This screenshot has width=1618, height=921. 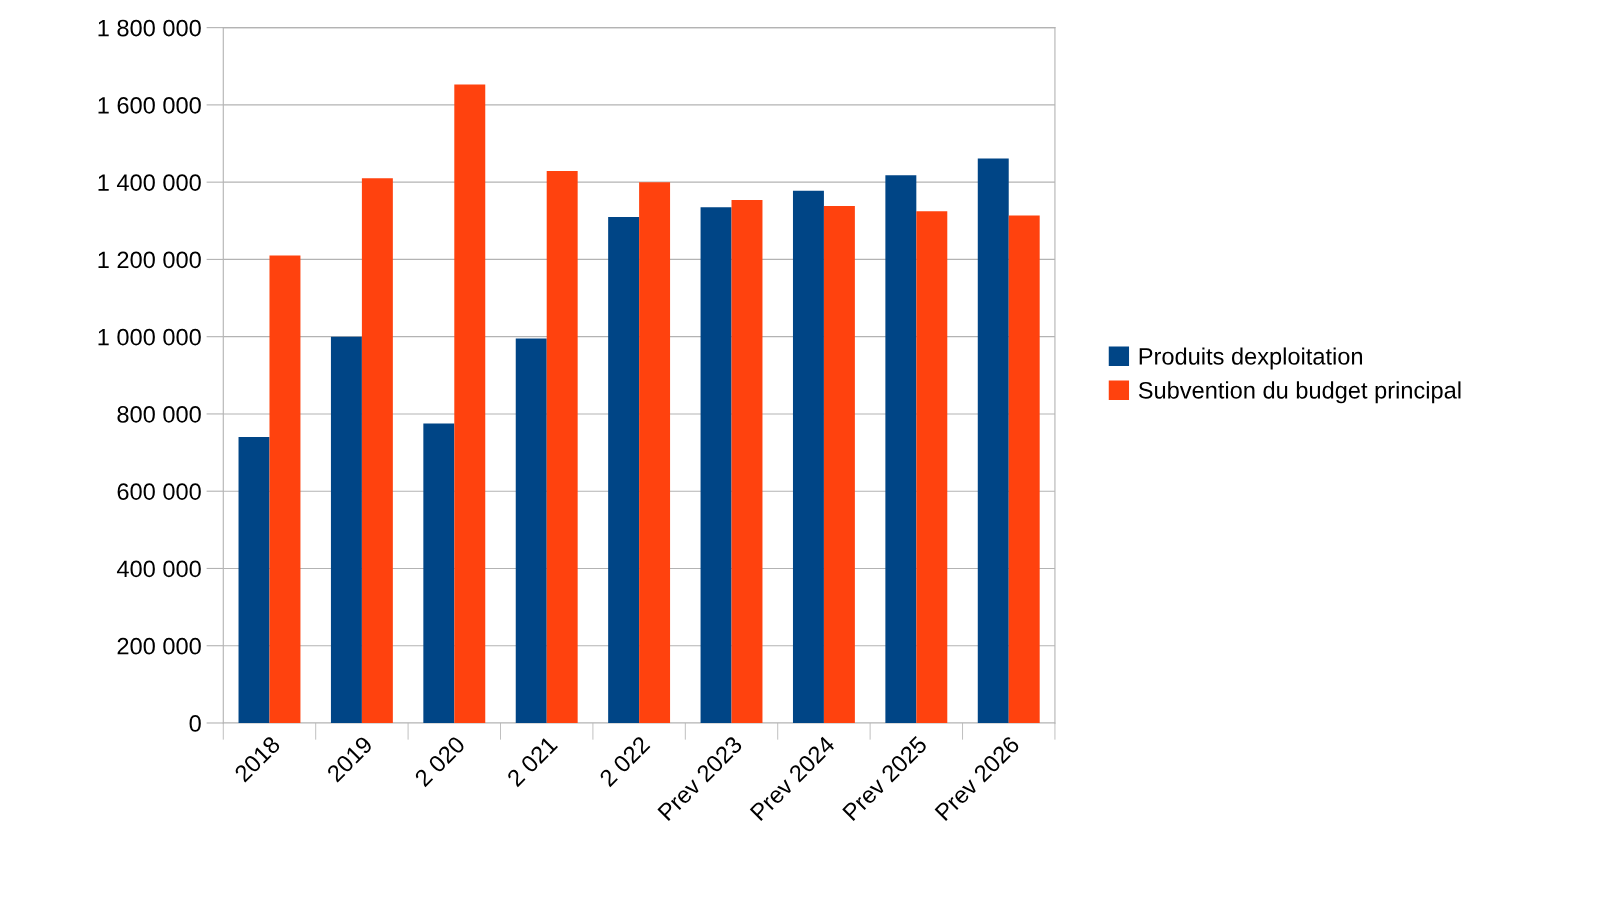 What do you see at coordinates (149, 105) in the screenshot?
I see `y-tick-label: 1 600 000` at bounding box center [149, 105].